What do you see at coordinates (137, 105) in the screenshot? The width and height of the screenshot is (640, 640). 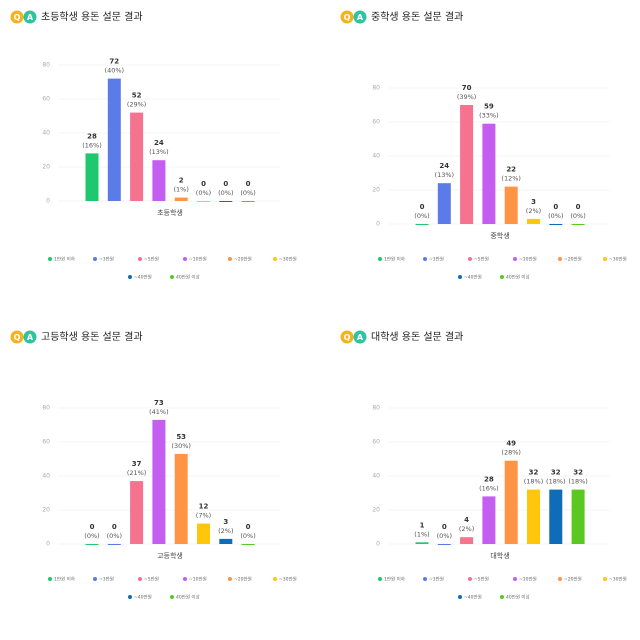 I see `percent-label: (29%)` at bounding box center [137, 105].